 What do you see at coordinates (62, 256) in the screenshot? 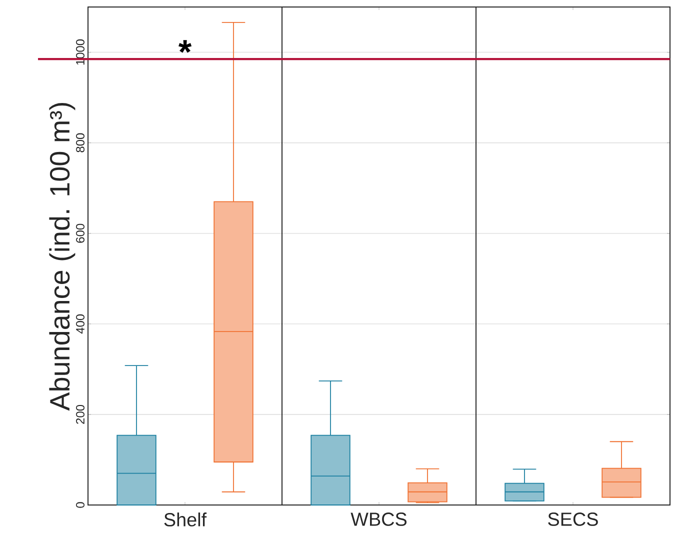
I see `y-axis-title: Abundance (ind. 100 m³)` at bounding box center [62, 256].